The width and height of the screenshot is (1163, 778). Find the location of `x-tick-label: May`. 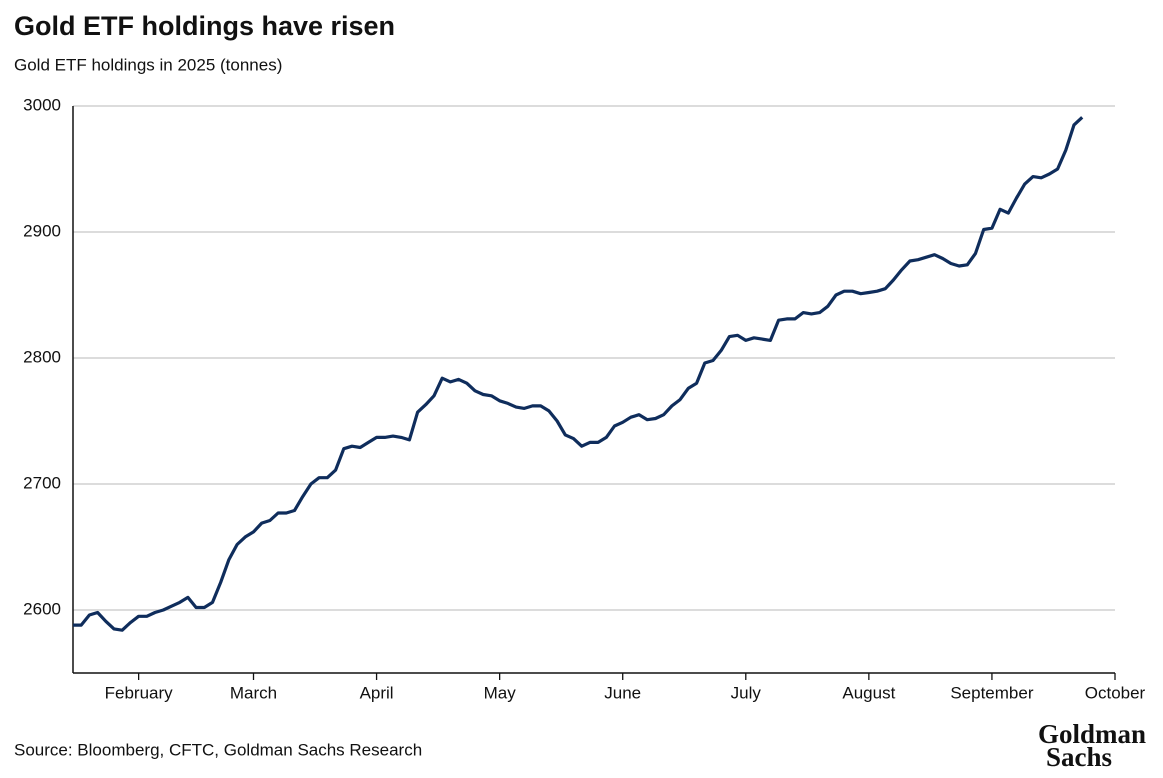

x-tick-label: May is located at coordinates (500, 692).